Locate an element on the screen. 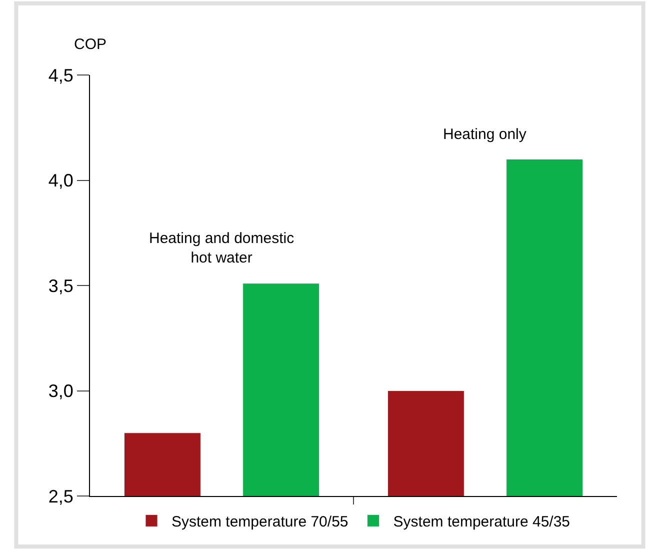 This screenshot has width=647, height=549. y-tick-label: 3,0 is located at coordinates (61, 391).